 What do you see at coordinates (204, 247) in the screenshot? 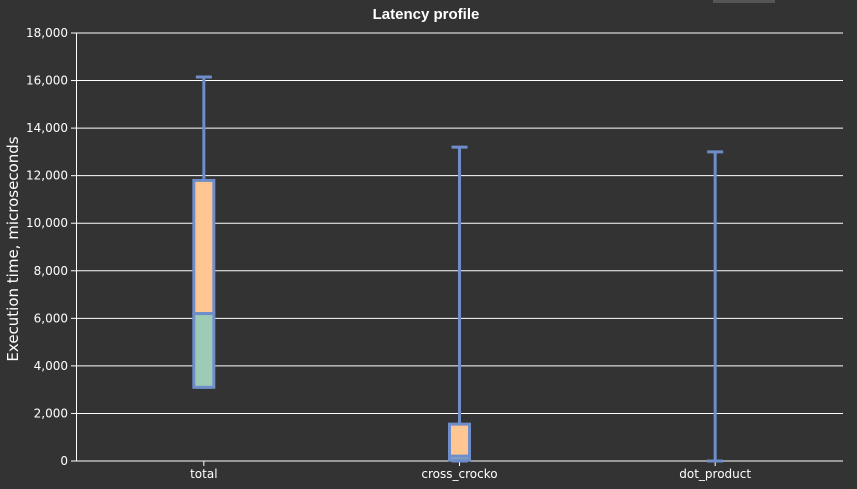
I see `box-upper-total` at bounding box center [204, 247].